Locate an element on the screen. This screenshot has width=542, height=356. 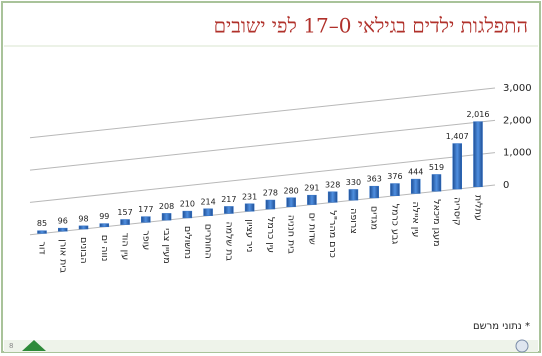
logo-right is located at coordinates (522, 346).